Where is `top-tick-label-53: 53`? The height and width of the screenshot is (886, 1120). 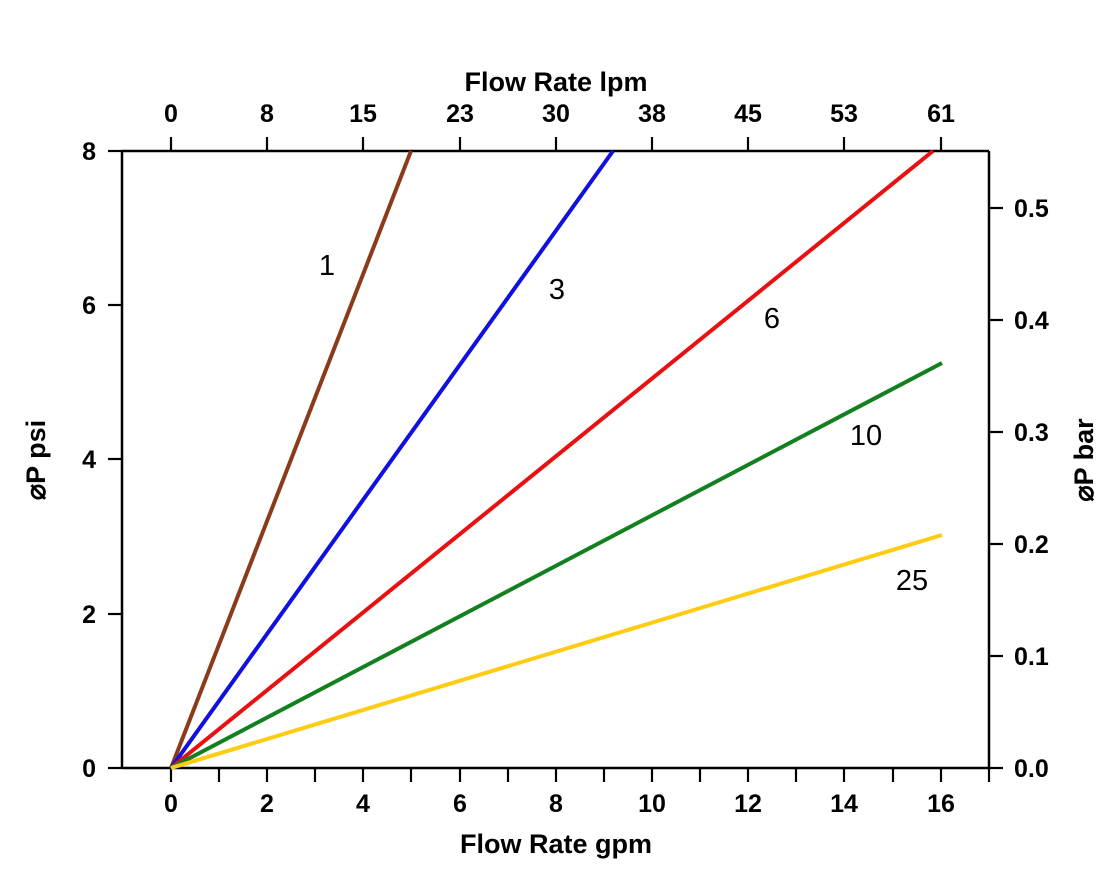
top-tick-label-53: 53 is located at coordinates (844, 114).